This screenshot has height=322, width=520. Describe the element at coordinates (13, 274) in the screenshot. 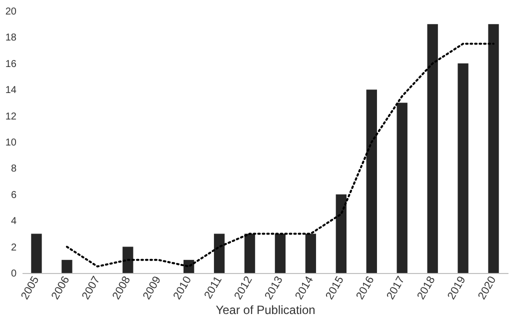

I see `y-tick-label: 0` at that location.